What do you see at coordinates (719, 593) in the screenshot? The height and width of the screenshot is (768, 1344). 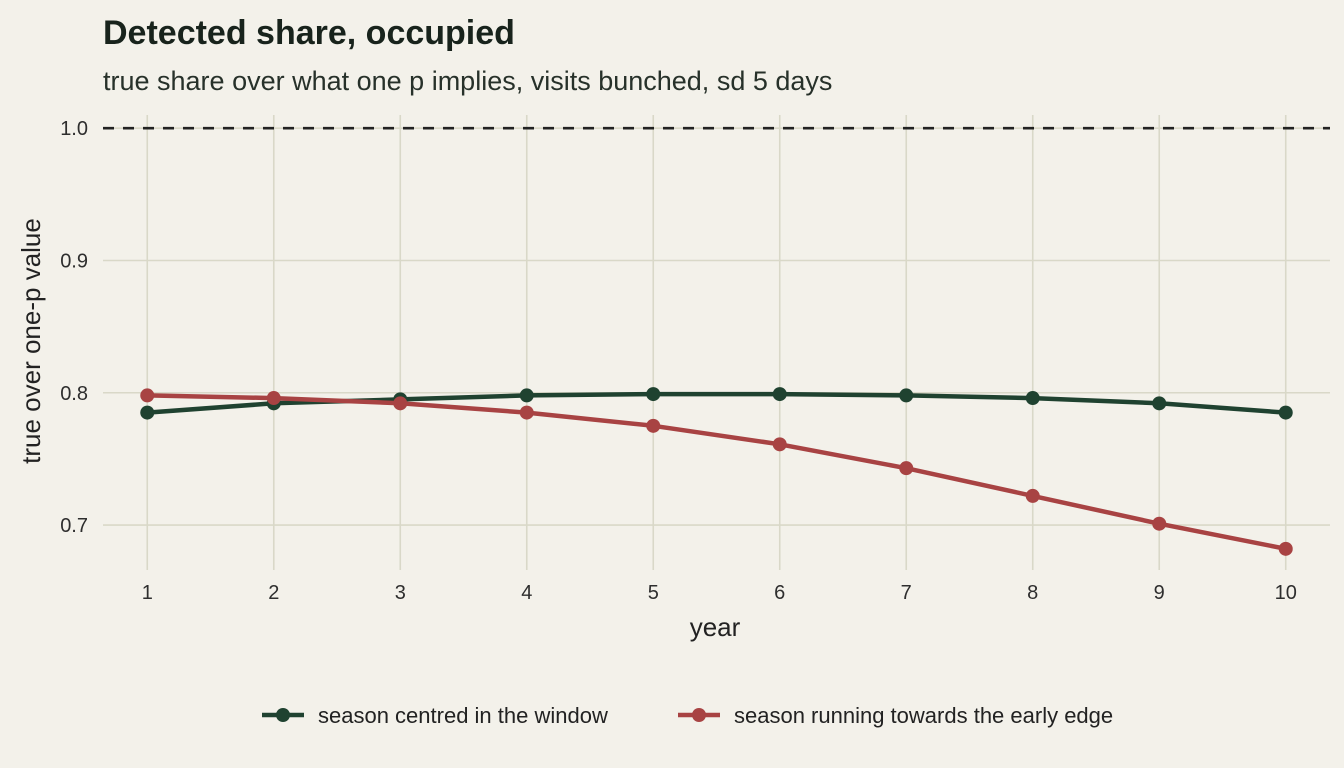 I see `x-tick-labels: 1 2 3 4 5 6 7 8 9 10` at bounding box center [719, 593].